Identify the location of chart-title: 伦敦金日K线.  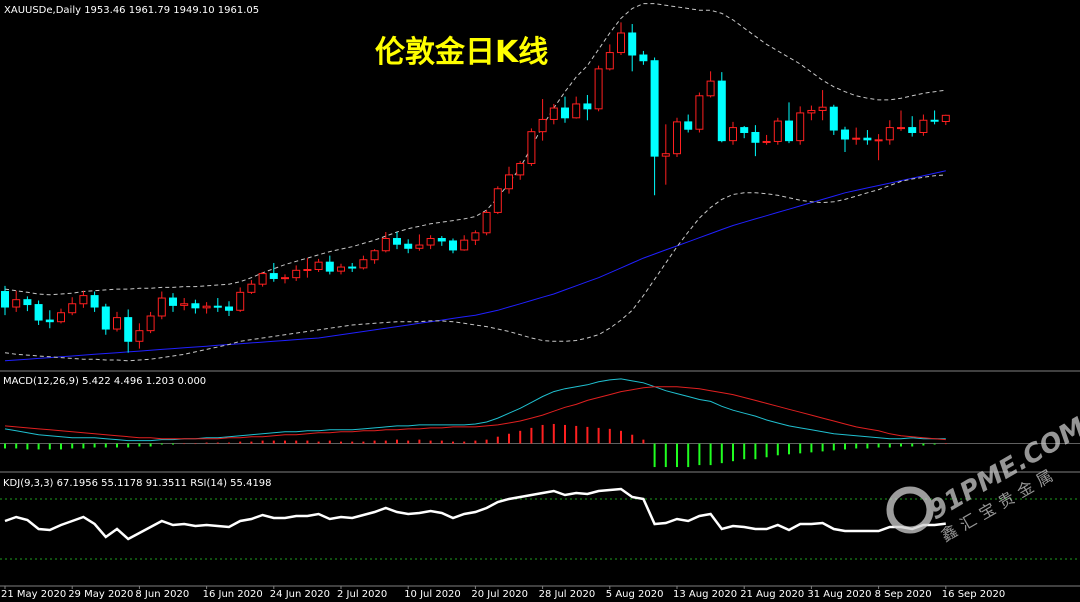
(461, 52).